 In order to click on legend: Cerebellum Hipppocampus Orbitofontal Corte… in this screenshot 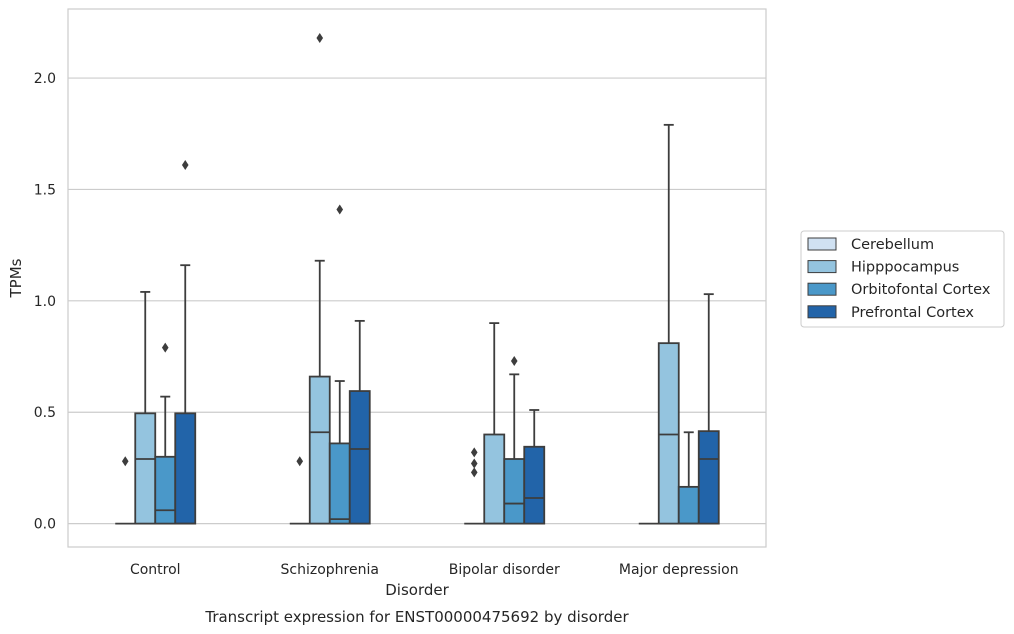, I will do `click(902, 279)`.